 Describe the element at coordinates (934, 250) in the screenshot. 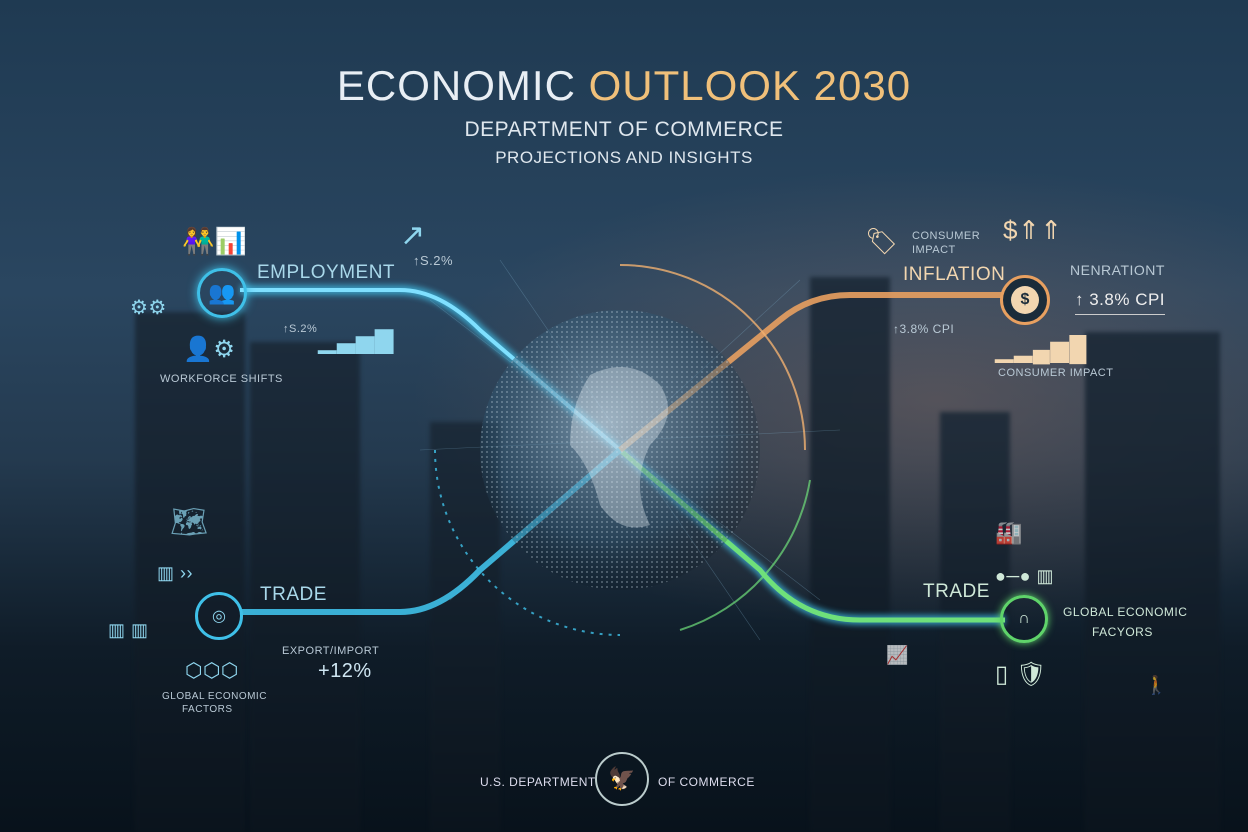

I see `consumer-impact-line2: IMPACT` at that location.